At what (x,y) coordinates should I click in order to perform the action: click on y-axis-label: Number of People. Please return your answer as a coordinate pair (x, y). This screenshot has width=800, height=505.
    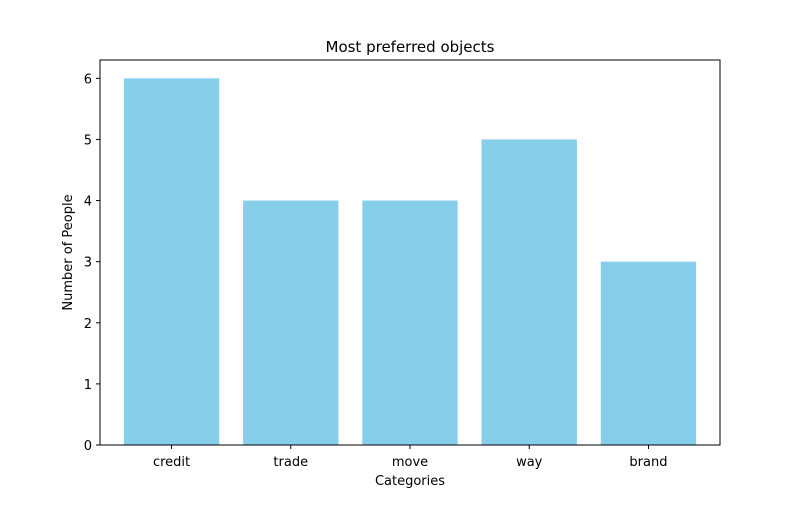
    Looking at the image, I should click on (68, 252).